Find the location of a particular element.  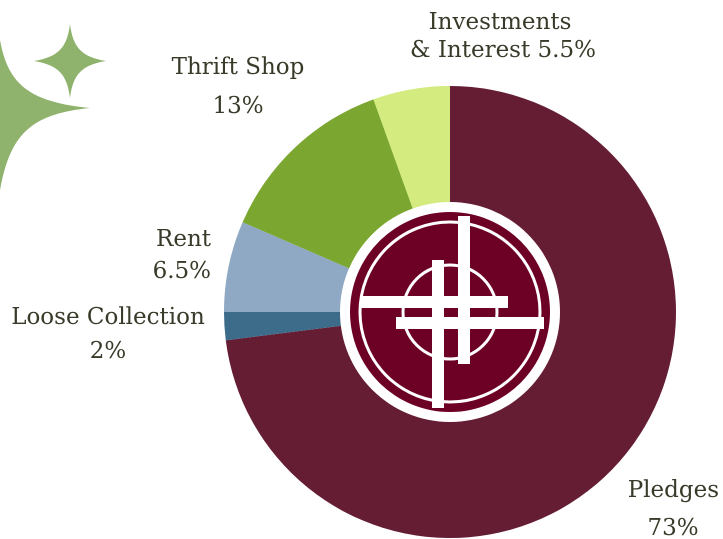

label-thrift-shop-value: 13% is located at coordinates (237, 106).